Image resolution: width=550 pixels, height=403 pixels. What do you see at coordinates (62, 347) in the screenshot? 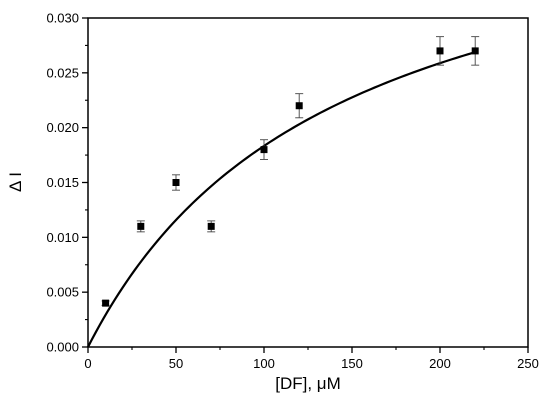
I see `y-tick-label: 0.000` at bounding box center [62, 347].